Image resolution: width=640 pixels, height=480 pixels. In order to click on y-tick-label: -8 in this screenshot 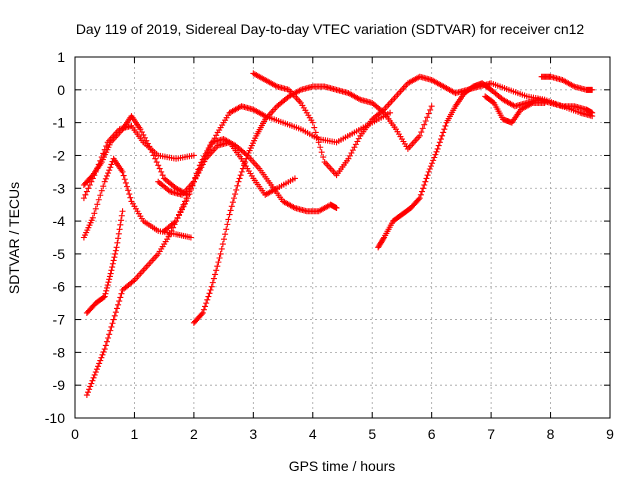, I will do `click(59, 352)`.